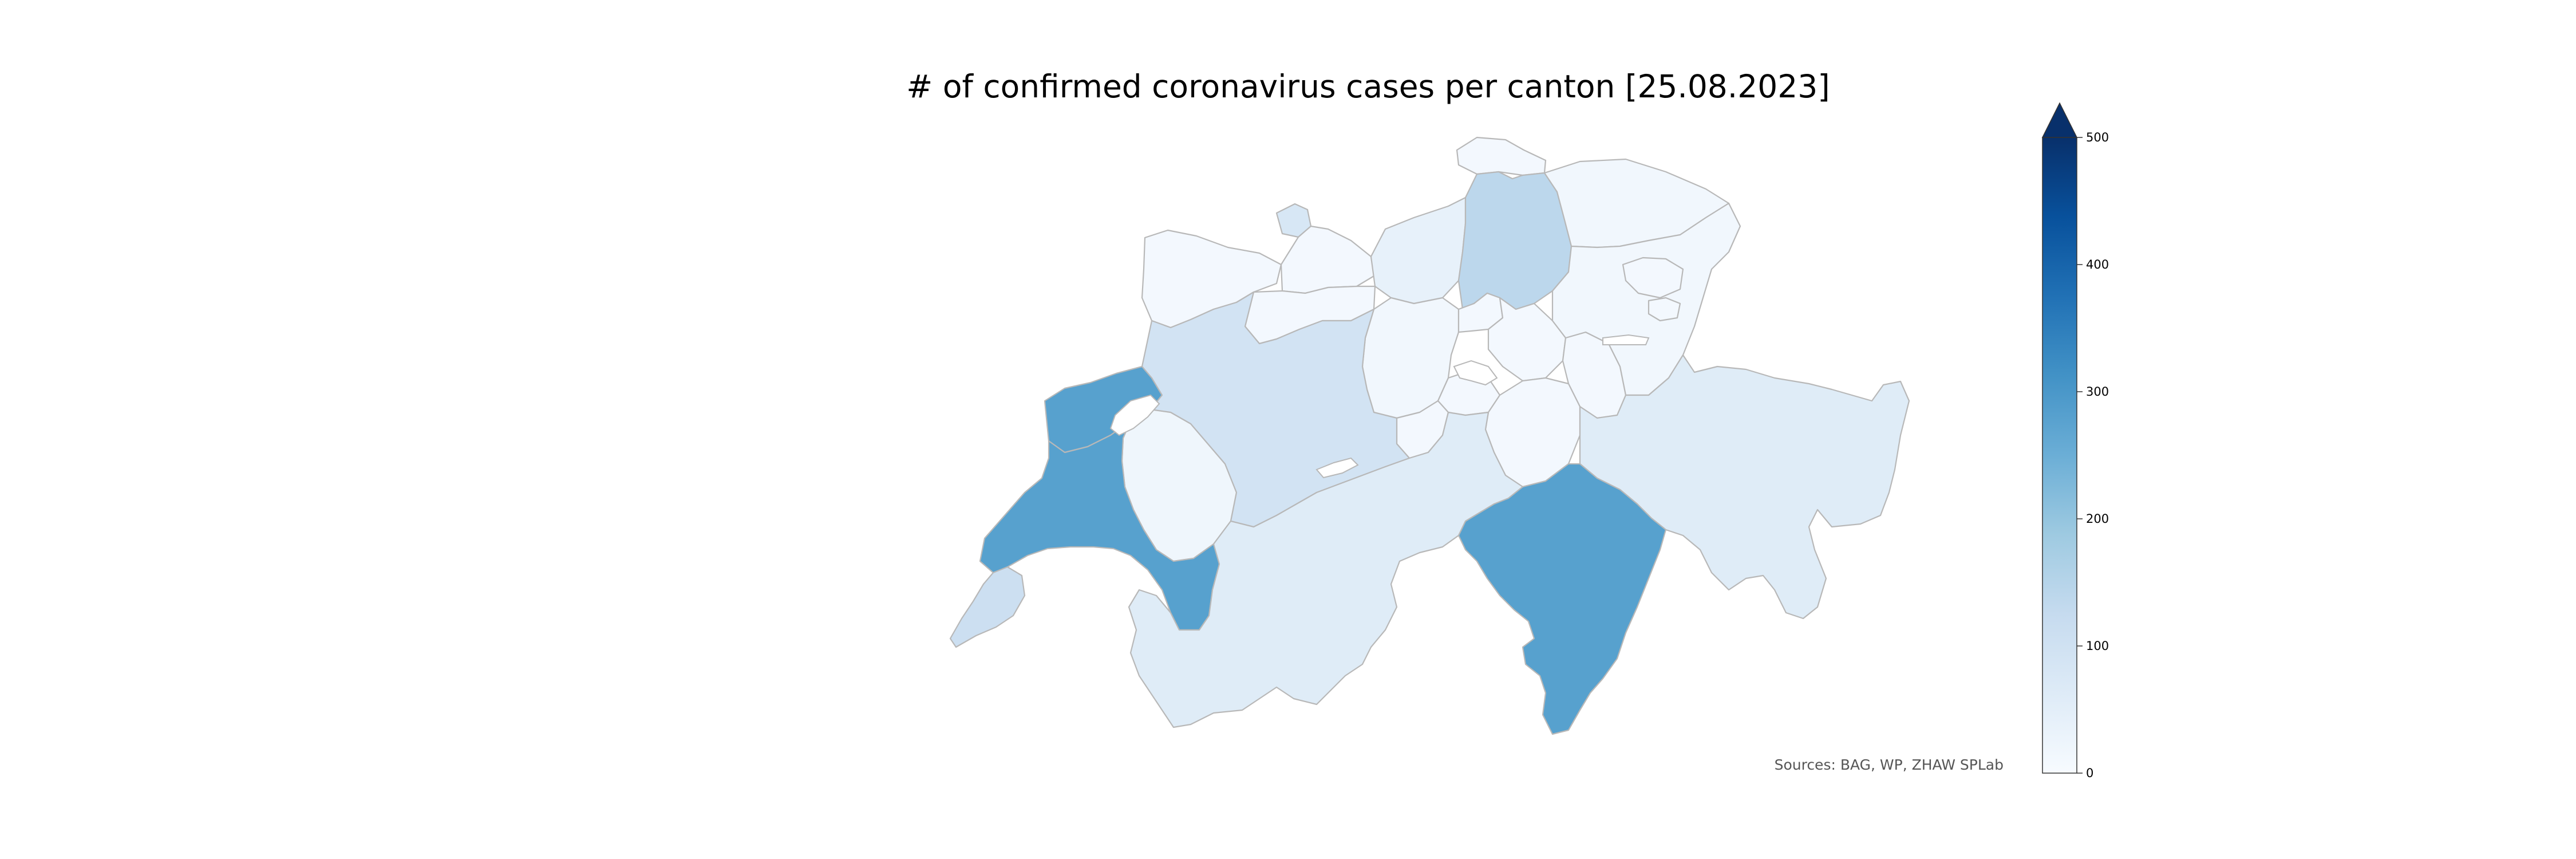 This screenshot has width=2576, height=859. What do you see at coordinates (2097, 392) in the screenshot?
I see `colorbar-tick-label: 300` at bounding box center [2097, 392].